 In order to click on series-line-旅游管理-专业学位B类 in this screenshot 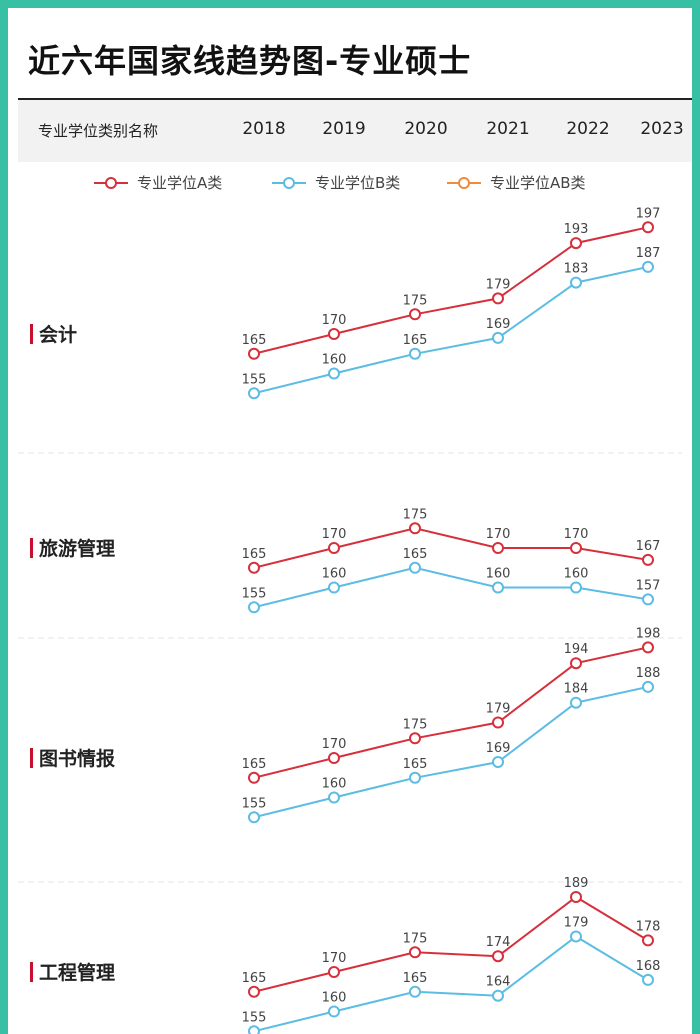, I will do `click(451, 587)`.